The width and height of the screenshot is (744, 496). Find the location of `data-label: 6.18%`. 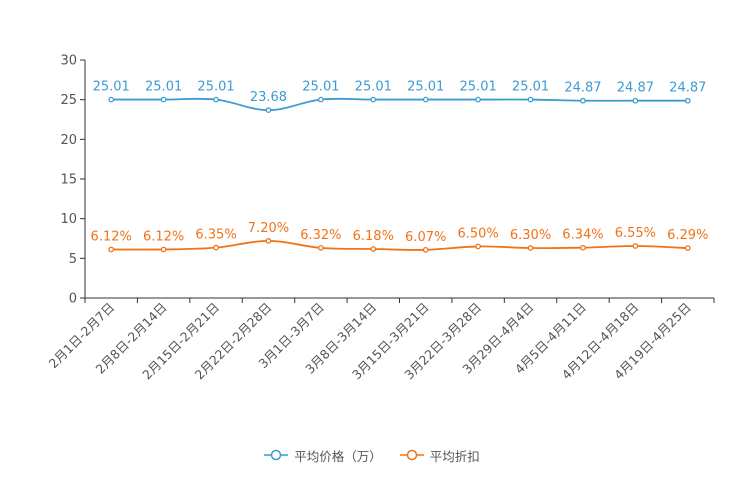

data-label: 6.18% is located at coordinates (373, 236).